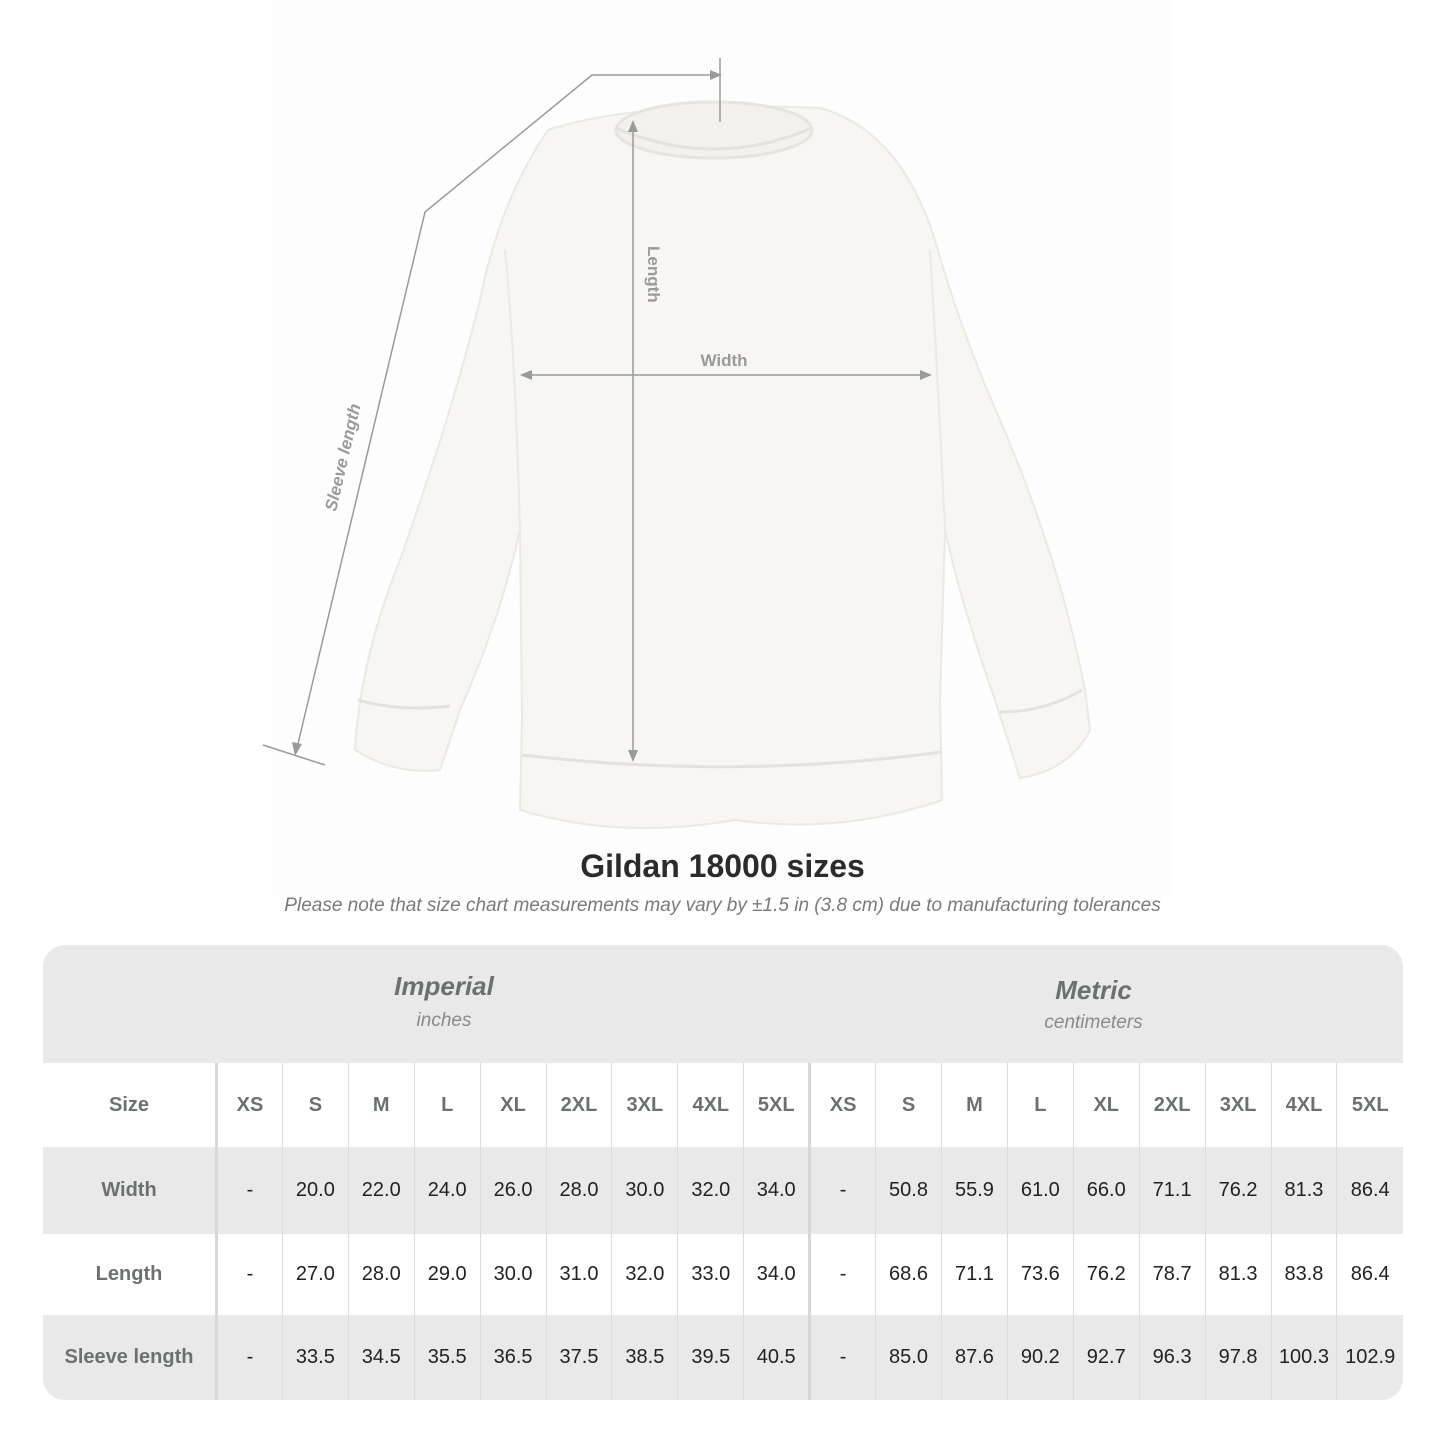 This screenshot has height=1445, width=1445. What do you see at coordinates (513, 1190) in the screenshot?
I see `imperial-value-cell: 26.0` at bounding box center [513, 1190].